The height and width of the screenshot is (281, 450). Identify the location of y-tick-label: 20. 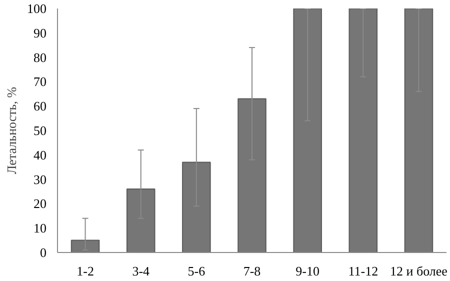
(40, 204).